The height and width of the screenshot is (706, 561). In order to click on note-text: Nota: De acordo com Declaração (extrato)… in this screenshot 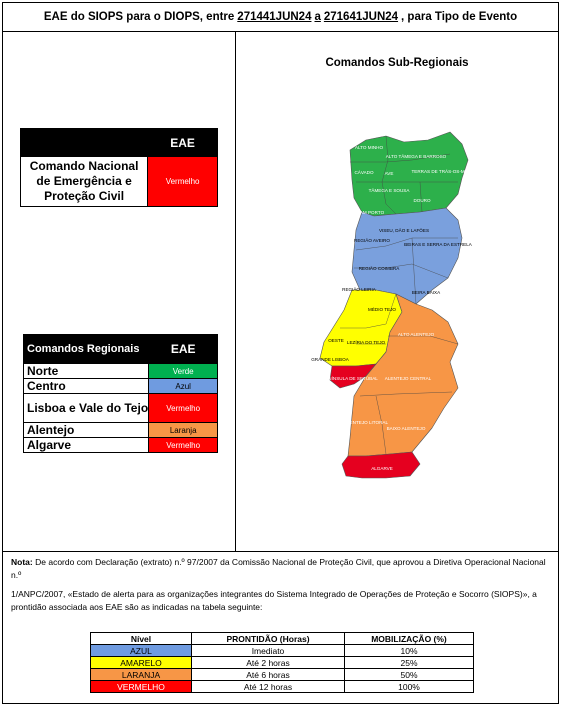, I will do `click(281, 585)`.